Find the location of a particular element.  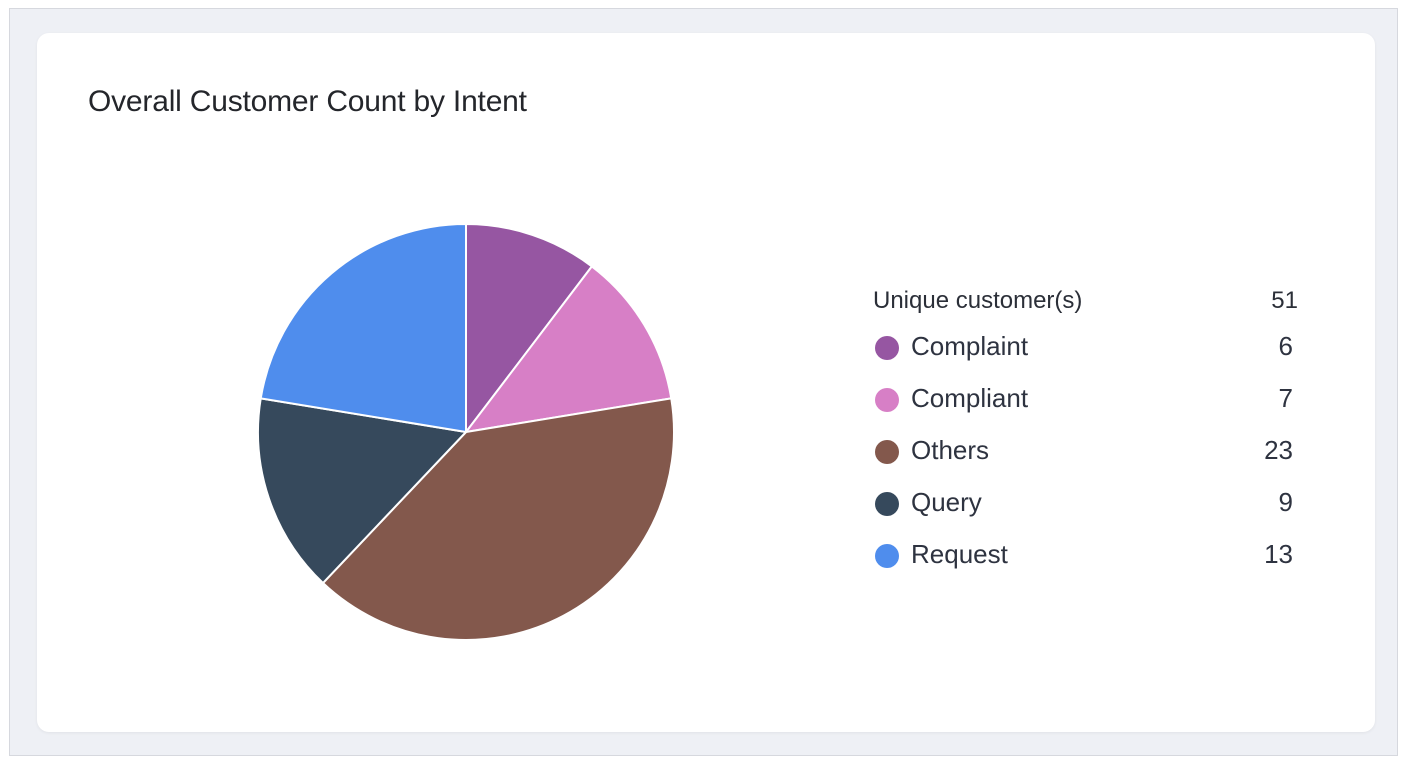

legend-item-label: Query is located at coordinates (946, 502).